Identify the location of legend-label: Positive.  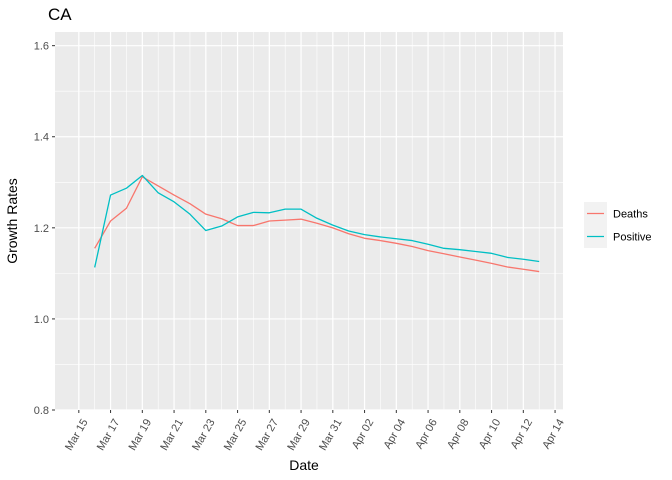
(632, 238).